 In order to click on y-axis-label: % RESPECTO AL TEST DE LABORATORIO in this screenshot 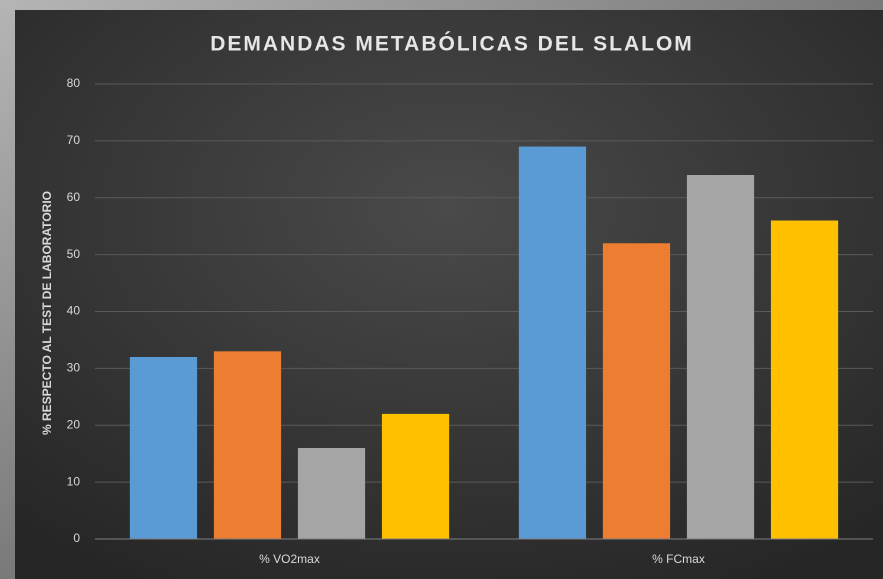, I will do `click(47, 313)`.